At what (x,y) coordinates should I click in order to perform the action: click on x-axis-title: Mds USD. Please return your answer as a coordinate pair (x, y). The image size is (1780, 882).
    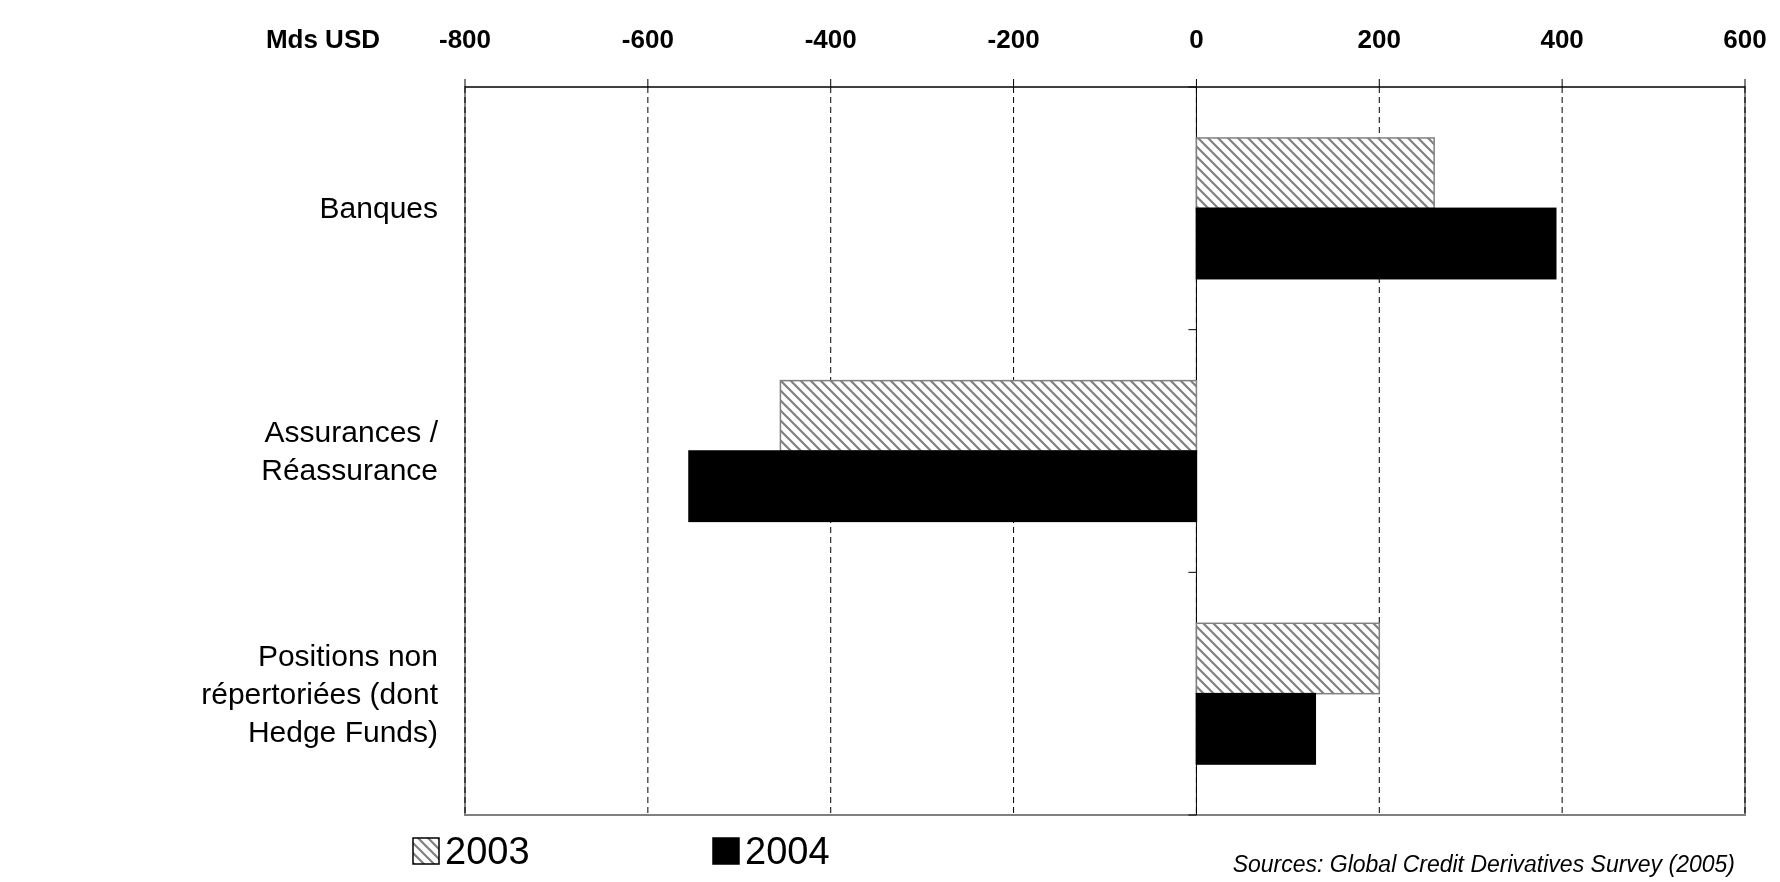
    Looking at the image, I should click on (322, 39).